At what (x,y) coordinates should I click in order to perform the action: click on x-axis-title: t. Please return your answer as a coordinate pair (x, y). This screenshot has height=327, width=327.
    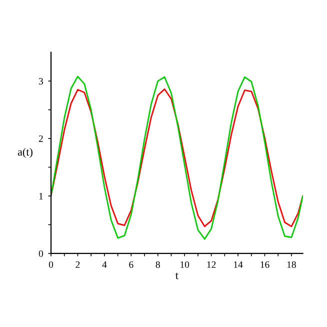
    Looking at the image, I should click on (176, 276).